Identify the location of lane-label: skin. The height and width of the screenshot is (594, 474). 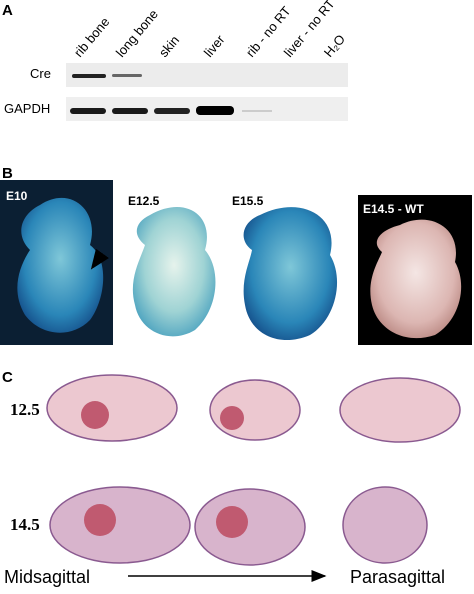
(169, 46).